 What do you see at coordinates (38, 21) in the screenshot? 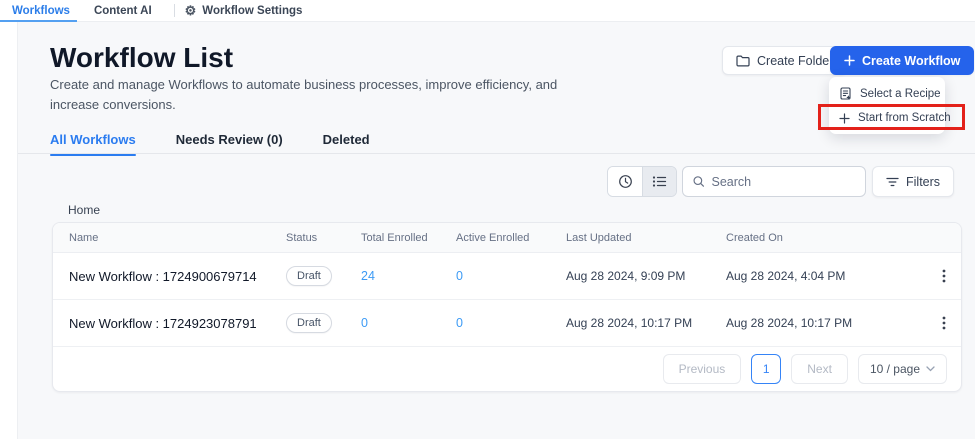
I see `nav-active-underline` at bounding box center [38, 21].